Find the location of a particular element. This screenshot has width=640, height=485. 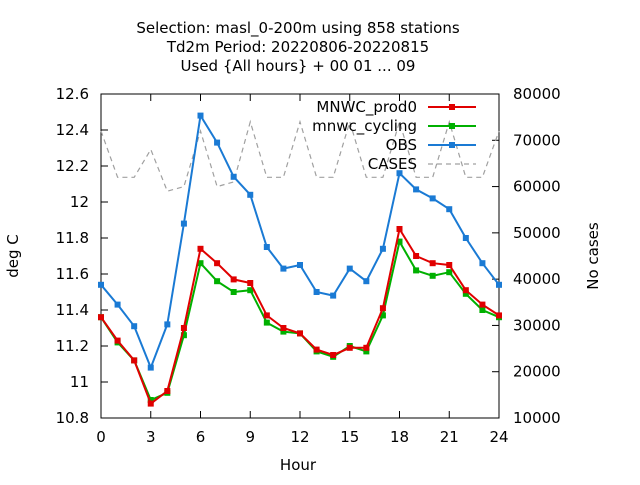

y2-tick-label: 50000 is located at coordinates (537, 233).